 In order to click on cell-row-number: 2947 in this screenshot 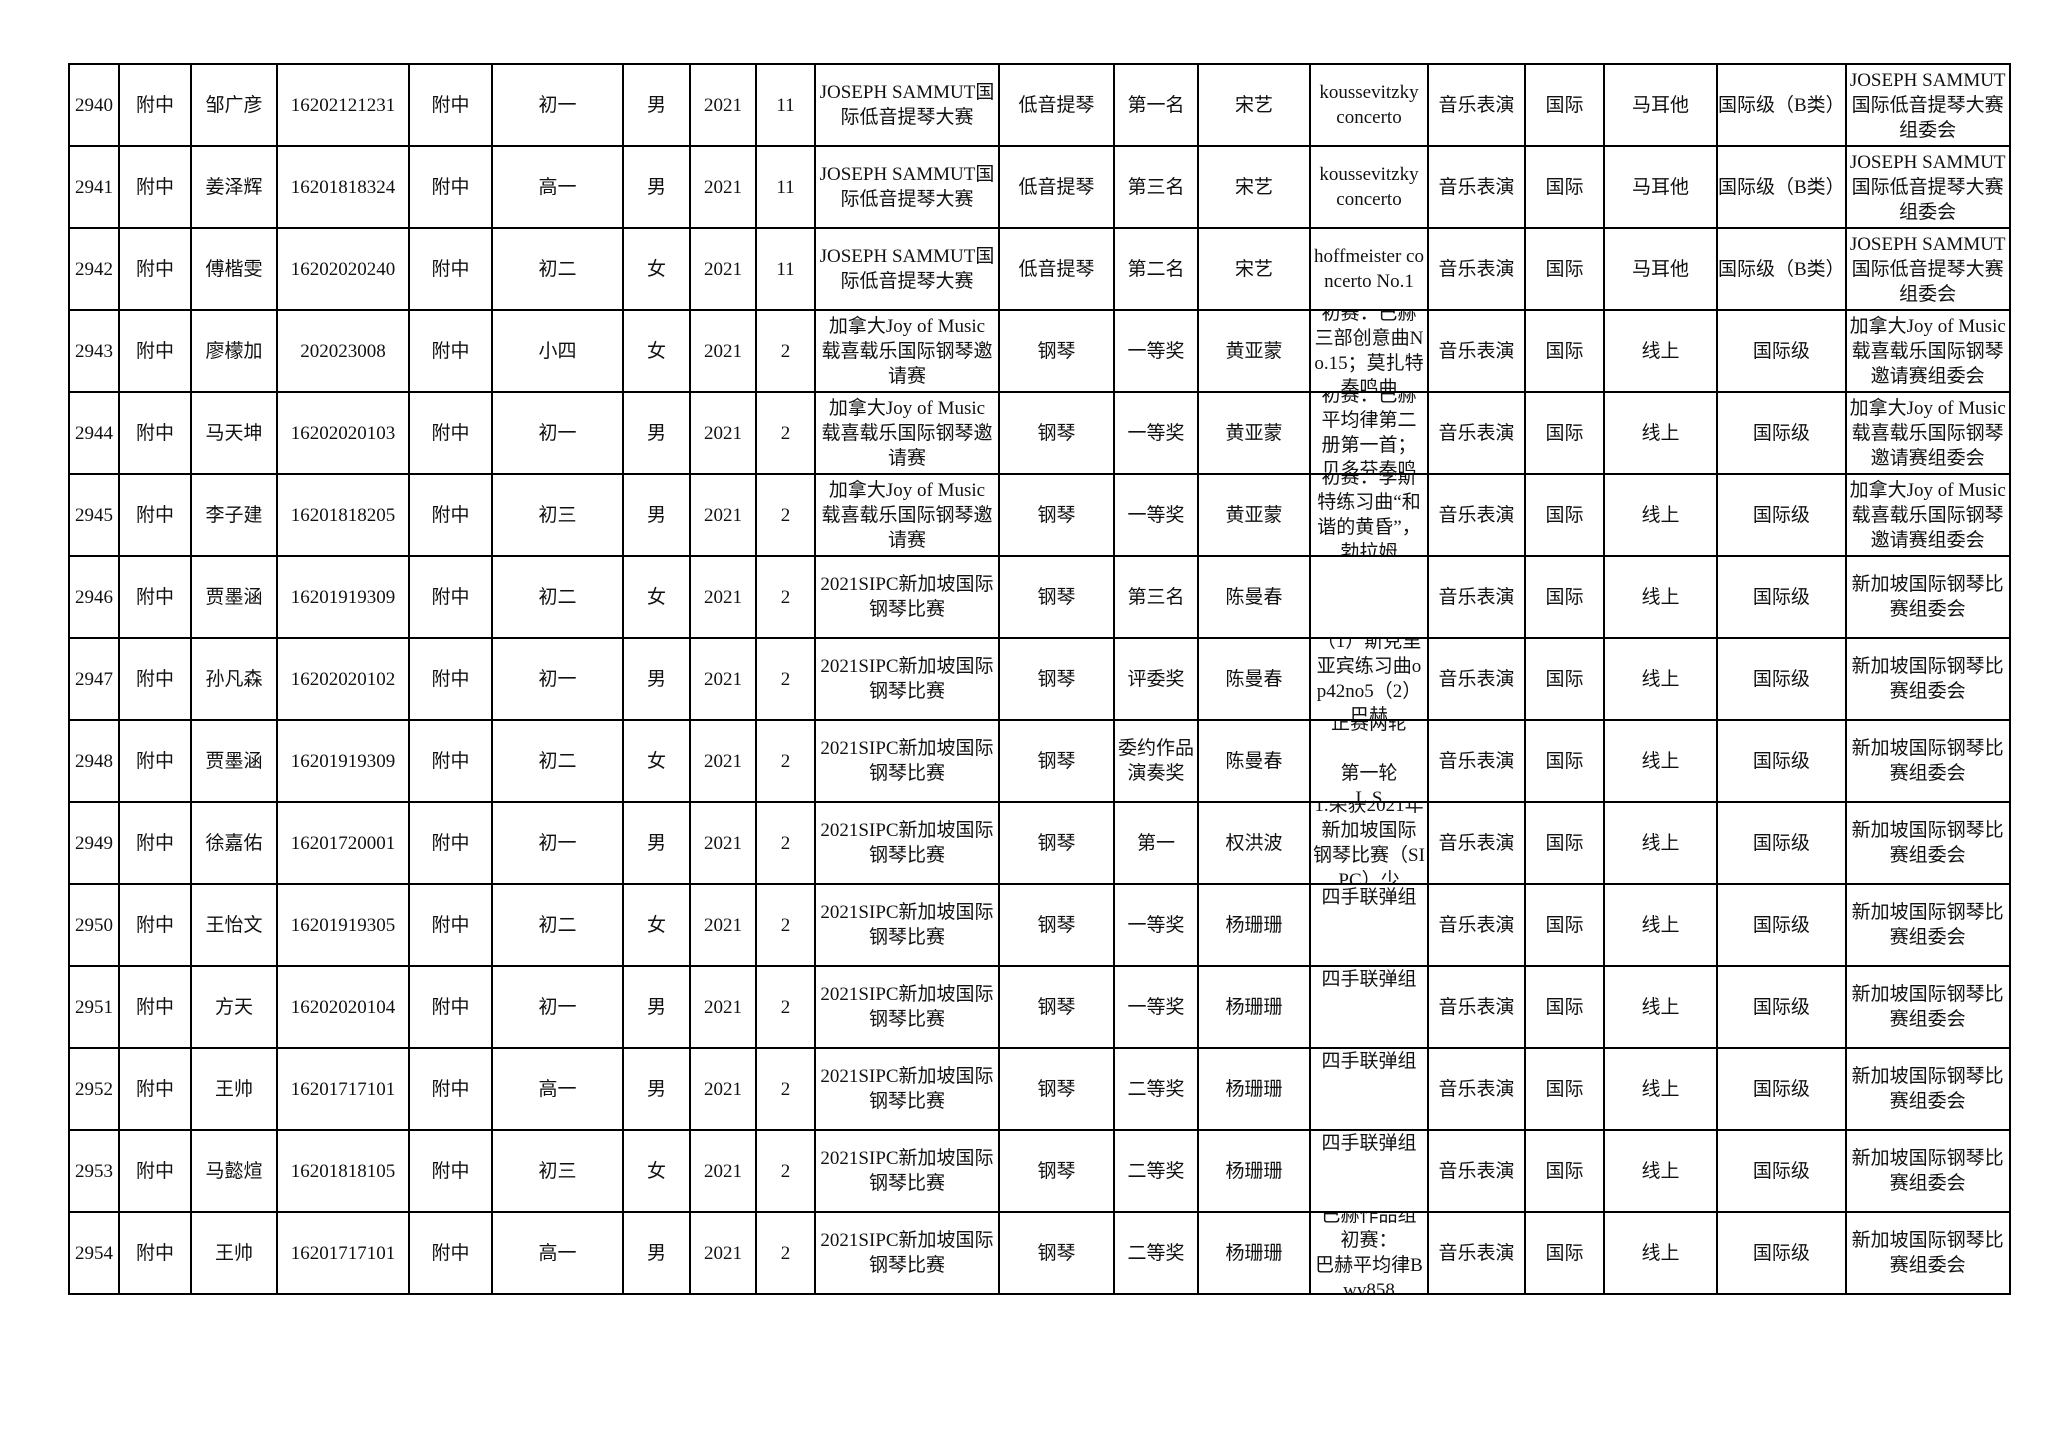, I will do `click(94, 679)`.